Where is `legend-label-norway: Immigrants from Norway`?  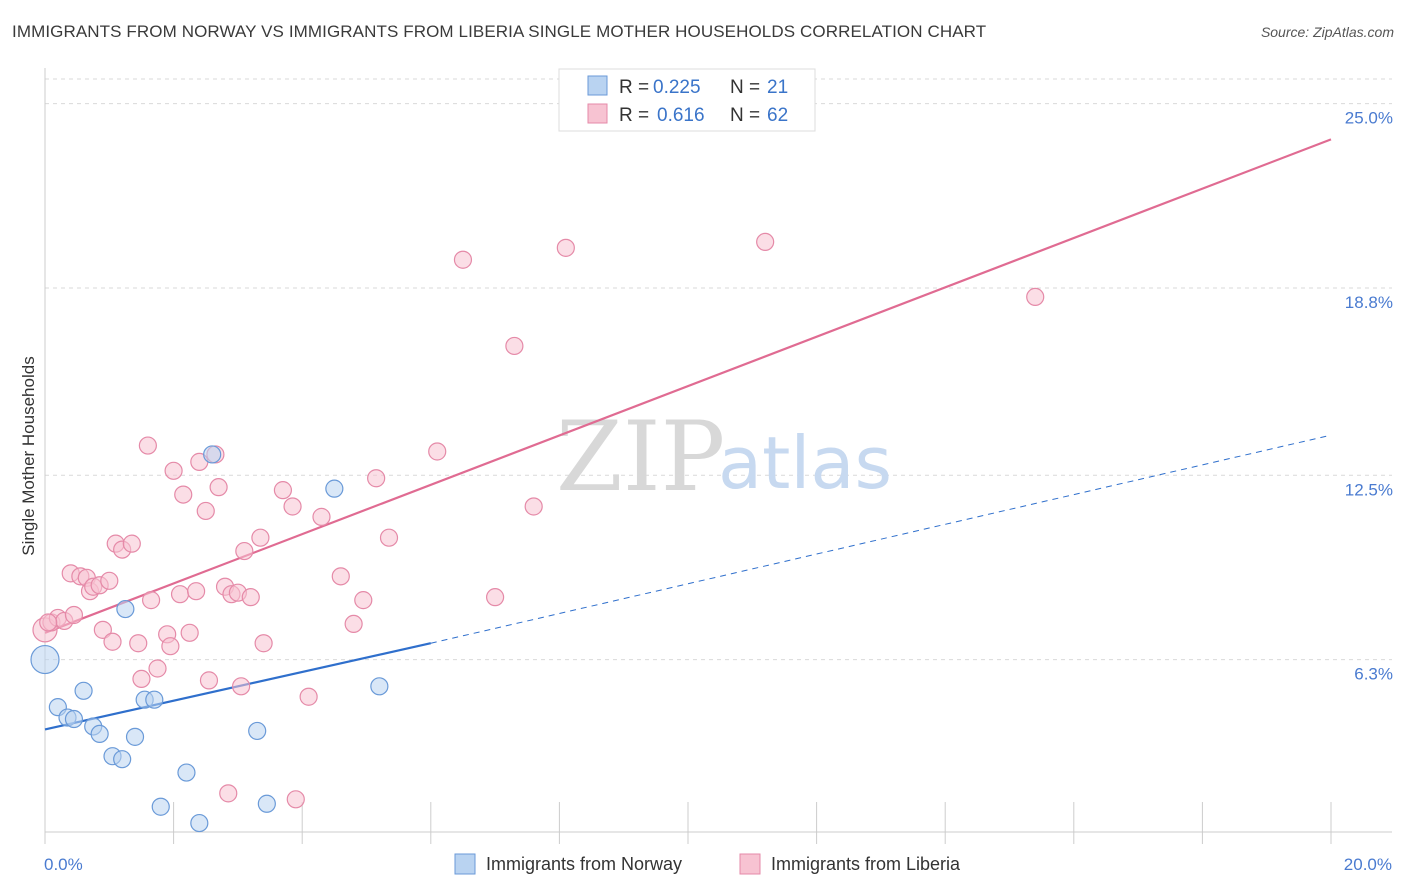
legend-label-norway: Immigrants from Norway is located at coordinates (584, 864).